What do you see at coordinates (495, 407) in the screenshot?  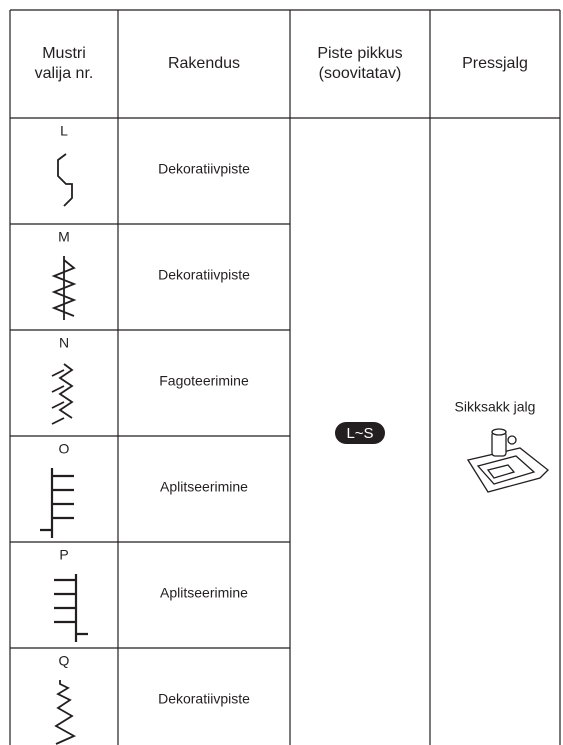 I see `presser-foot: Sikksakk jalg` at bounding box center [495, 407].